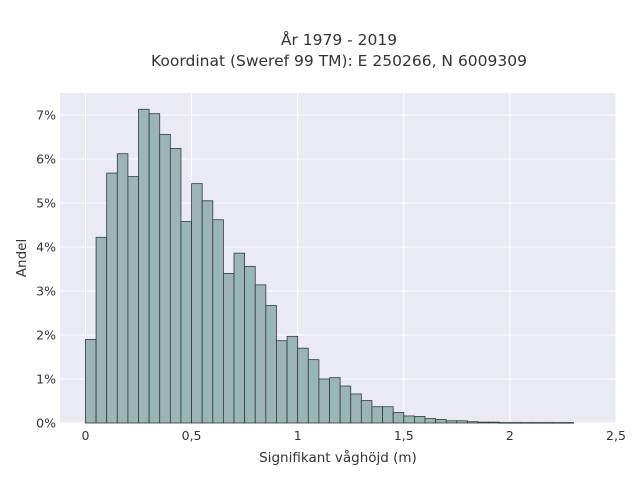 Image resolution: width=640 pixels, height=480 pixels. Describe the element at coordinates (46, 247) in the screenshot. I see `y-tick-label: 4%` at that location.